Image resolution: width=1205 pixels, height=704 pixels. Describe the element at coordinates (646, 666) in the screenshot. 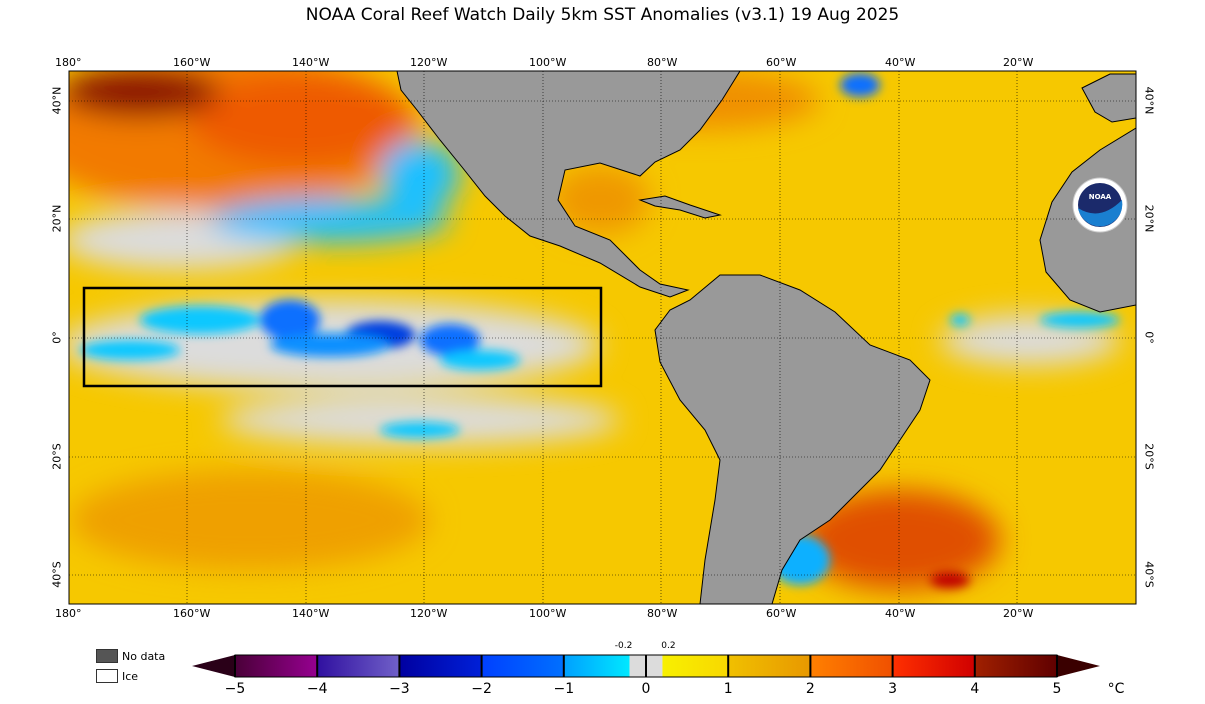

I see `colorbar` at that location.